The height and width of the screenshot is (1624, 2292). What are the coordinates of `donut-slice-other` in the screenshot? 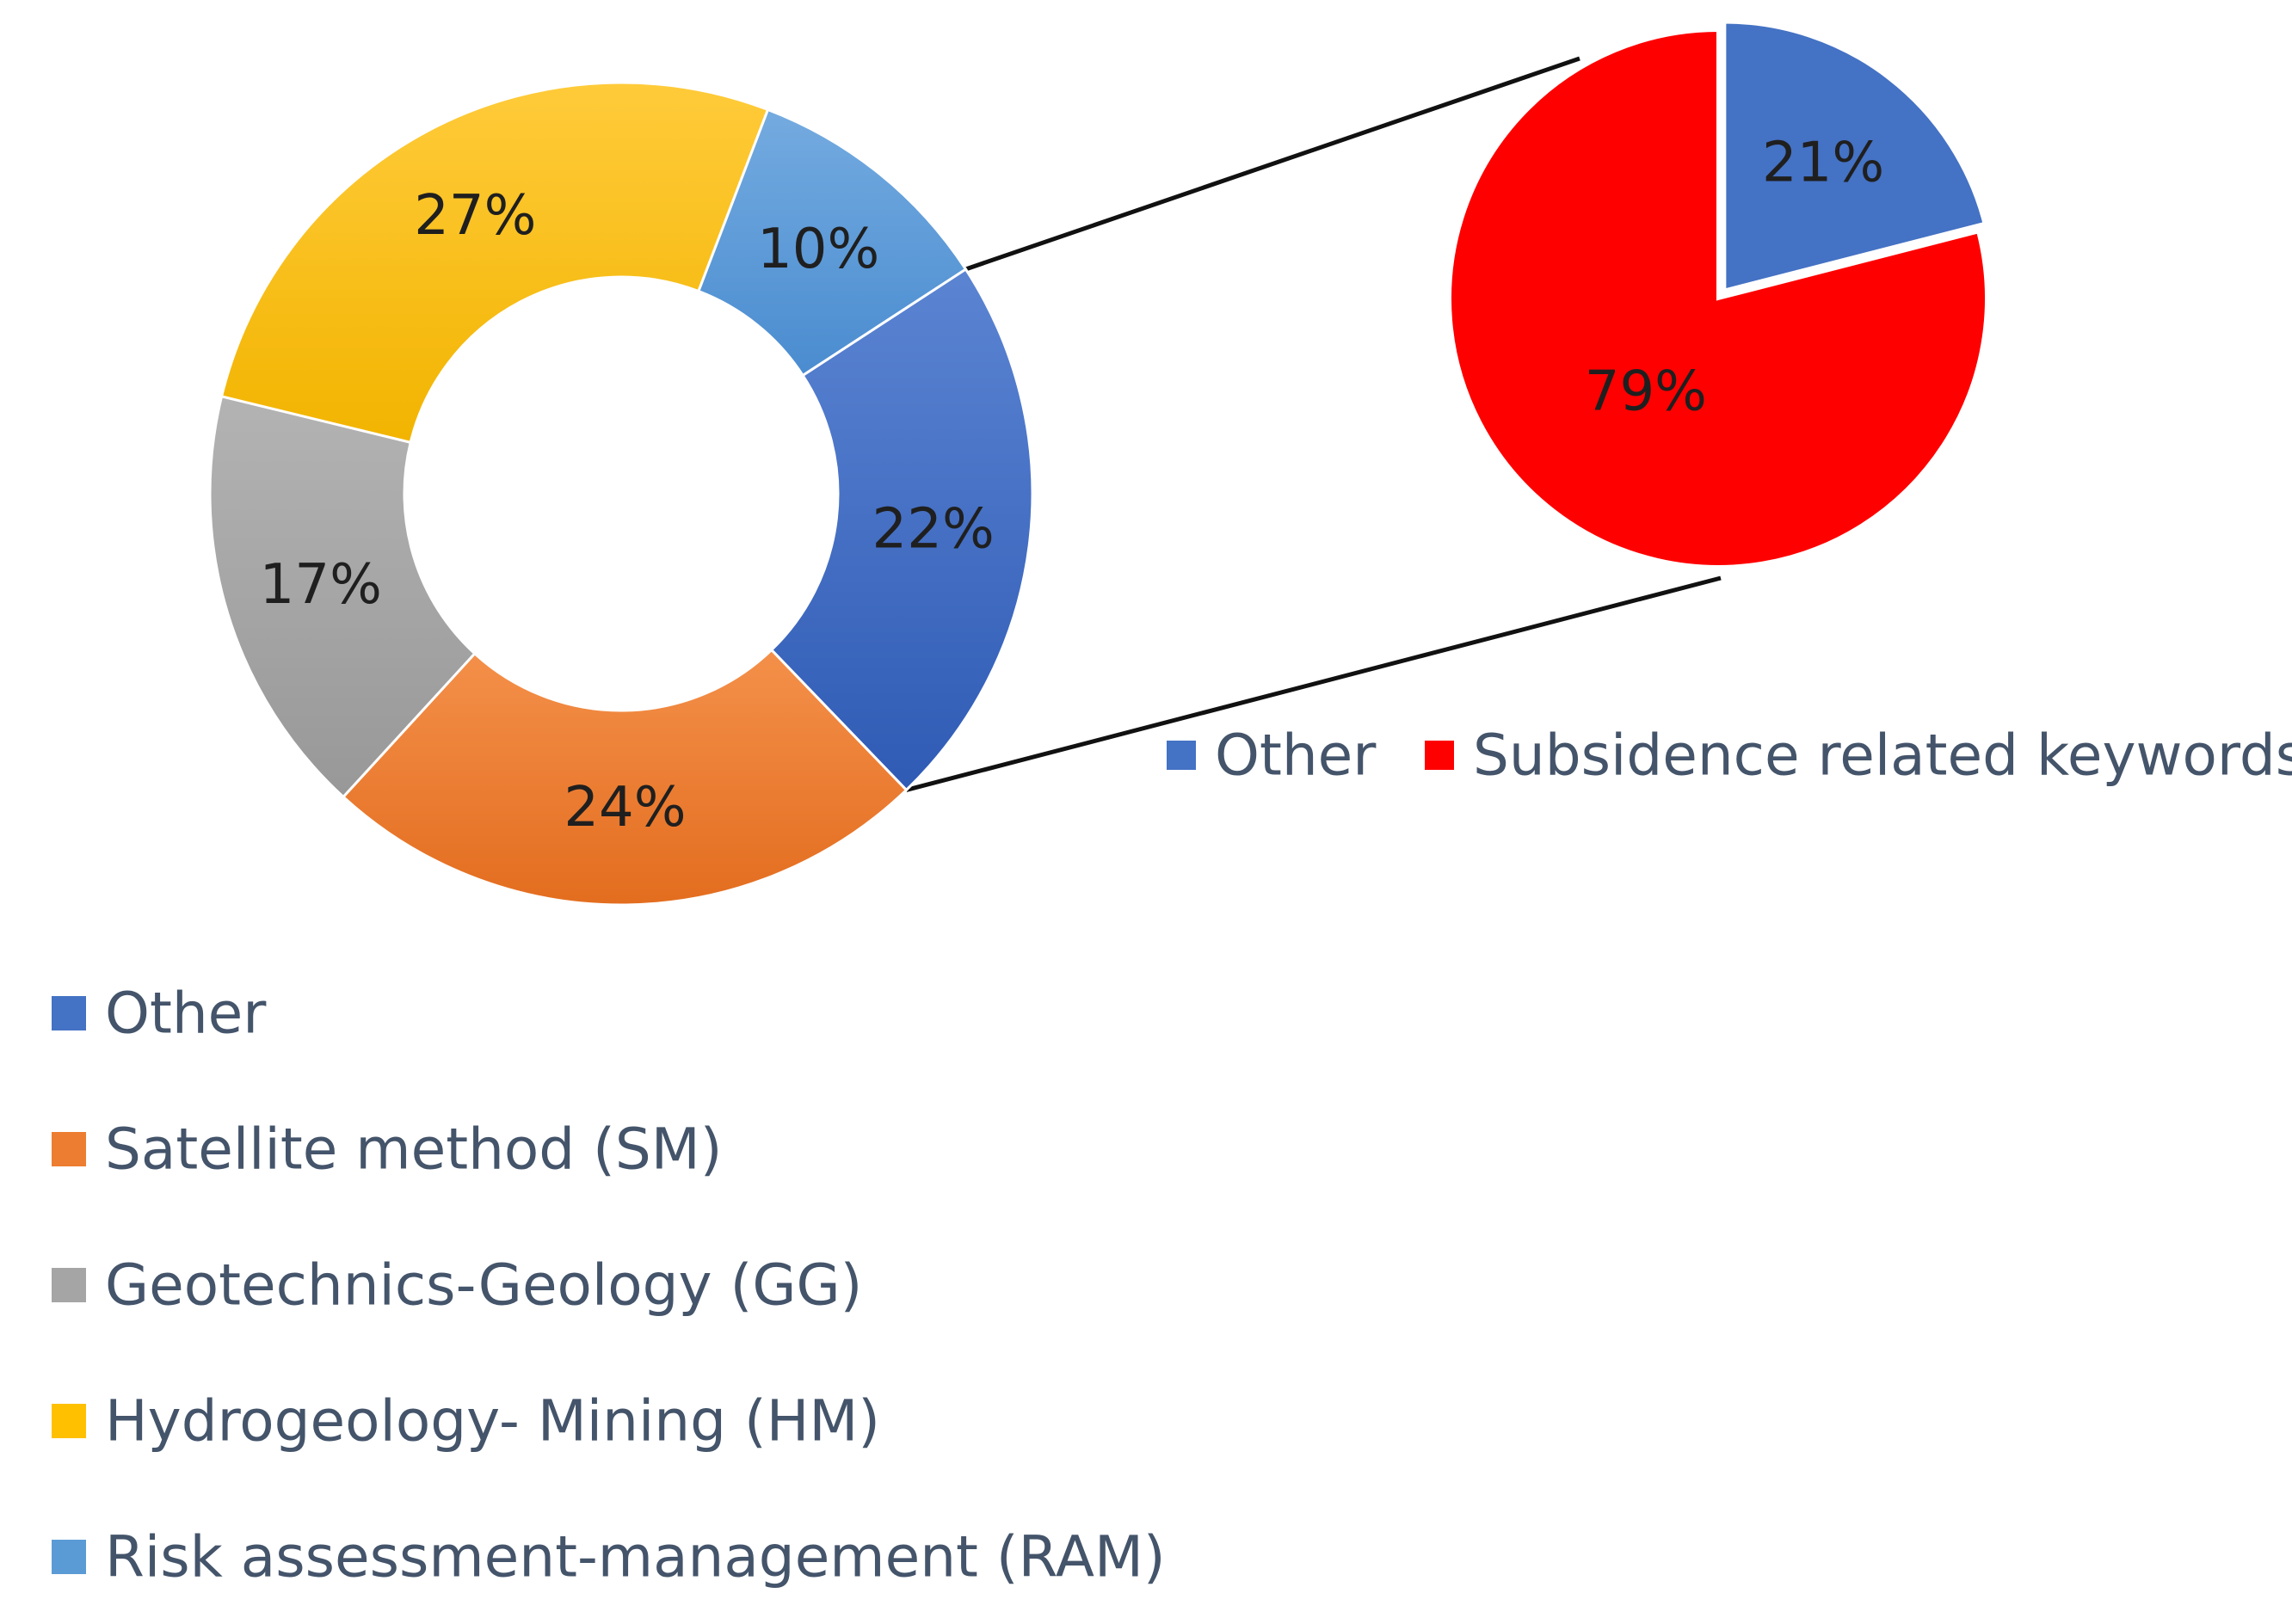 It's located at (901, 529).